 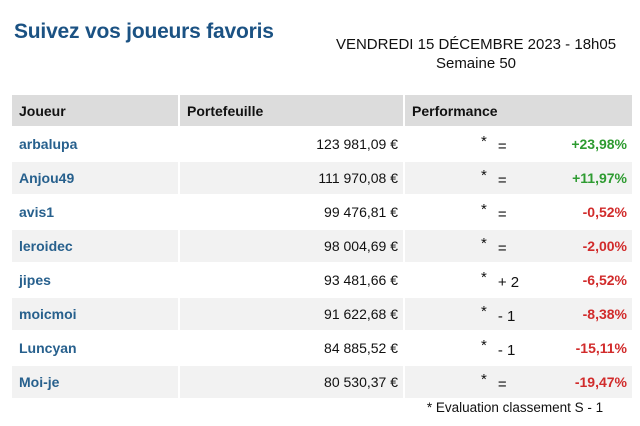 I want to click on portfolio-cell: 99 476,81 €, so click(x=291, y=212).